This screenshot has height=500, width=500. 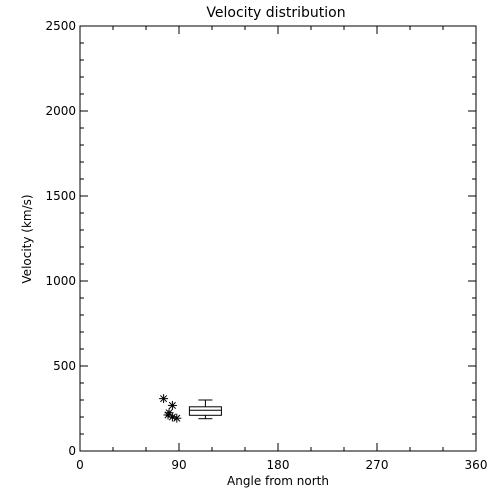 What do you see at coordinates (64, 366) in the screenshot?
I see `y-tick-label: 500` at bounding box center [64, 366].